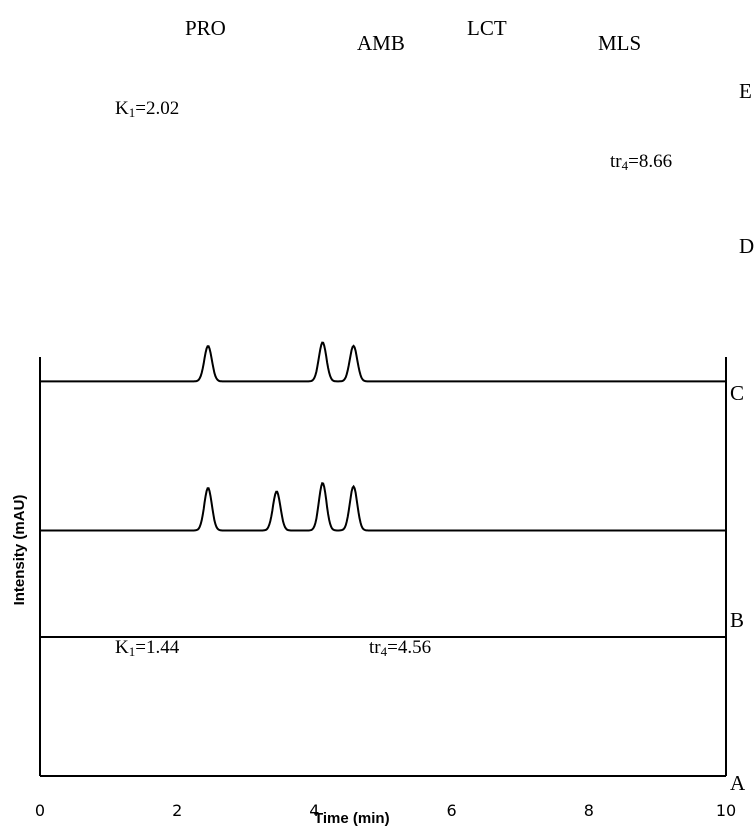 The width and height of the screenshot is (756, 827). I want to click on annotation-tr4-upper-sub: 4, so click(625, 165).